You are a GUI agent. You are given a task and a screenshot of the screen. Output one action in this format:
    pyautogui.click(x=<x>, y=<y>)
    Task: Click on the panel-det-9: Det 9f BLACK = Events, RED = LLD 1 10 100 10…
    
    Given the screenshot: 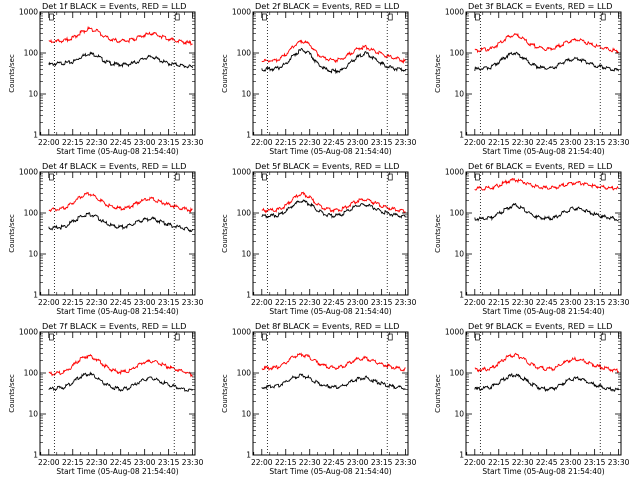 What is the action you would take?
    pyautogui.click(x=532, y=398)
    